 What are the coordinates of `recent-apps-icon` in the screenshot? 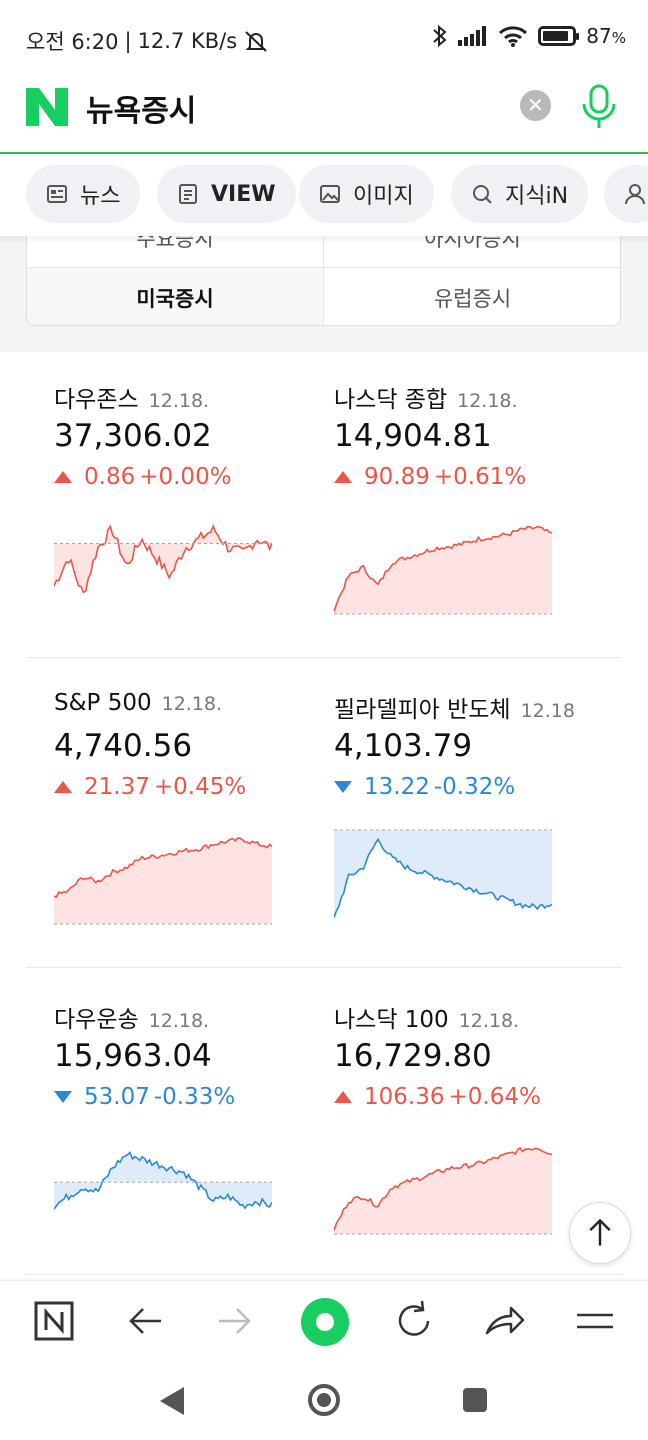 It's located at (475, 1400).